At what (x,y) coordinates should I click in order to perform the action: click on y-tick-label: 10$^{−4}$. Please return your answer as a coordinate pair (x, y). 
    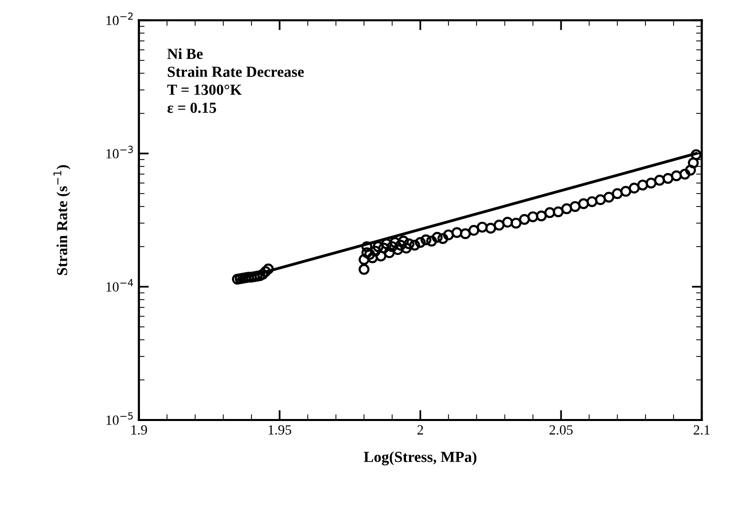
    Looking at the image, I should click on (120, 285).